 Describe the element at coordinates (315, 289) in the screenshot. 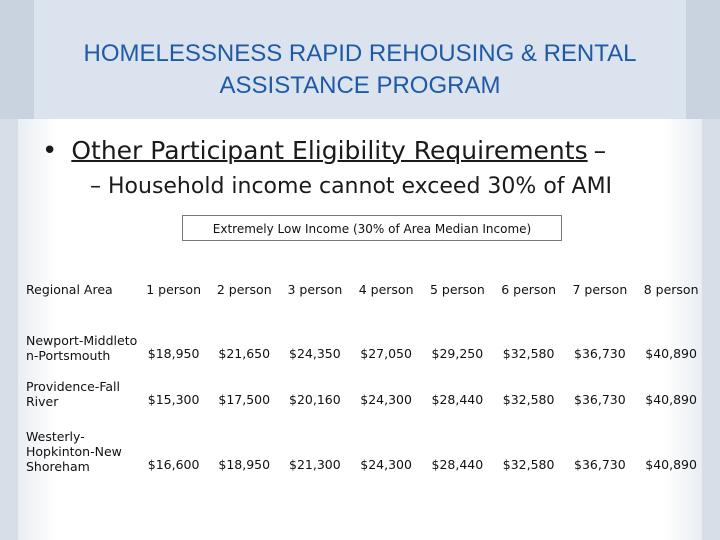

I see `header-3-person: 3 person` at that location.